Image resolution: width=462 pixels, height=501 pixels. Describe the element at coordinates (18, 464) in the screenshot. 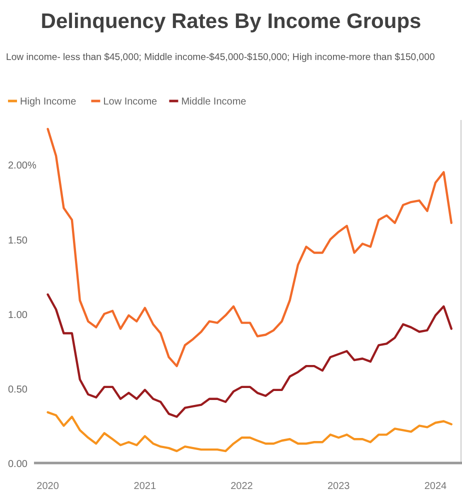

I see `y-tick-label: 0.00` at that location.